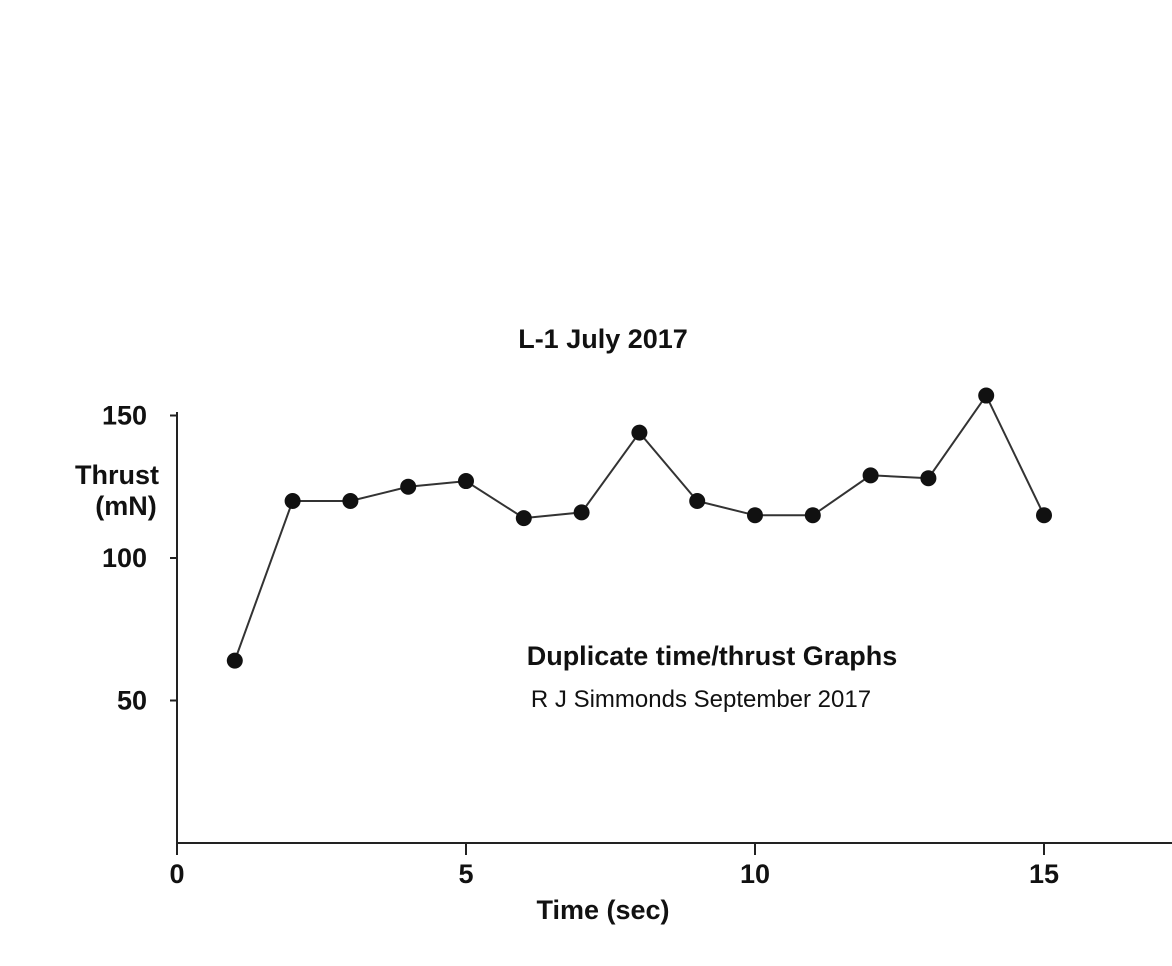 The image size is (1172, 966). I want to click on y-tick-label: 50, so click(132, 701).